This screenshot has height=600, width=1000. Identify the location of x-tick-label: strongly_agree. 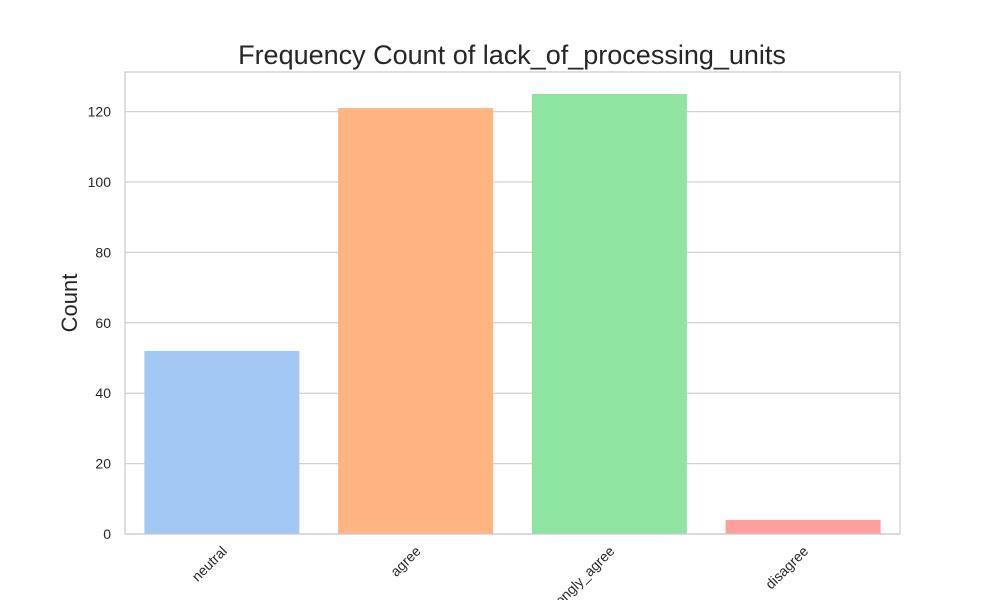
(579, 571).